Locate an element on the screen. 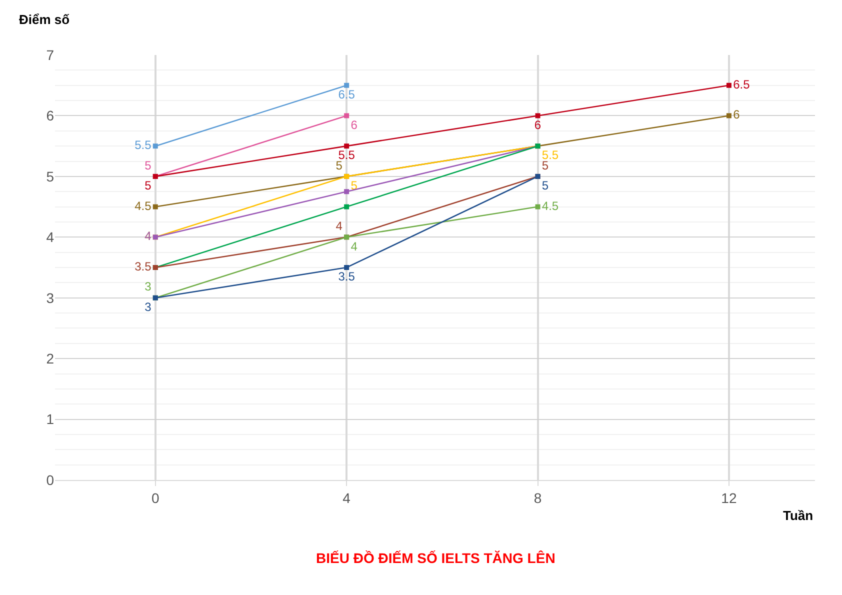  y-tick-label: 2 is located at coordinates (50, 358).